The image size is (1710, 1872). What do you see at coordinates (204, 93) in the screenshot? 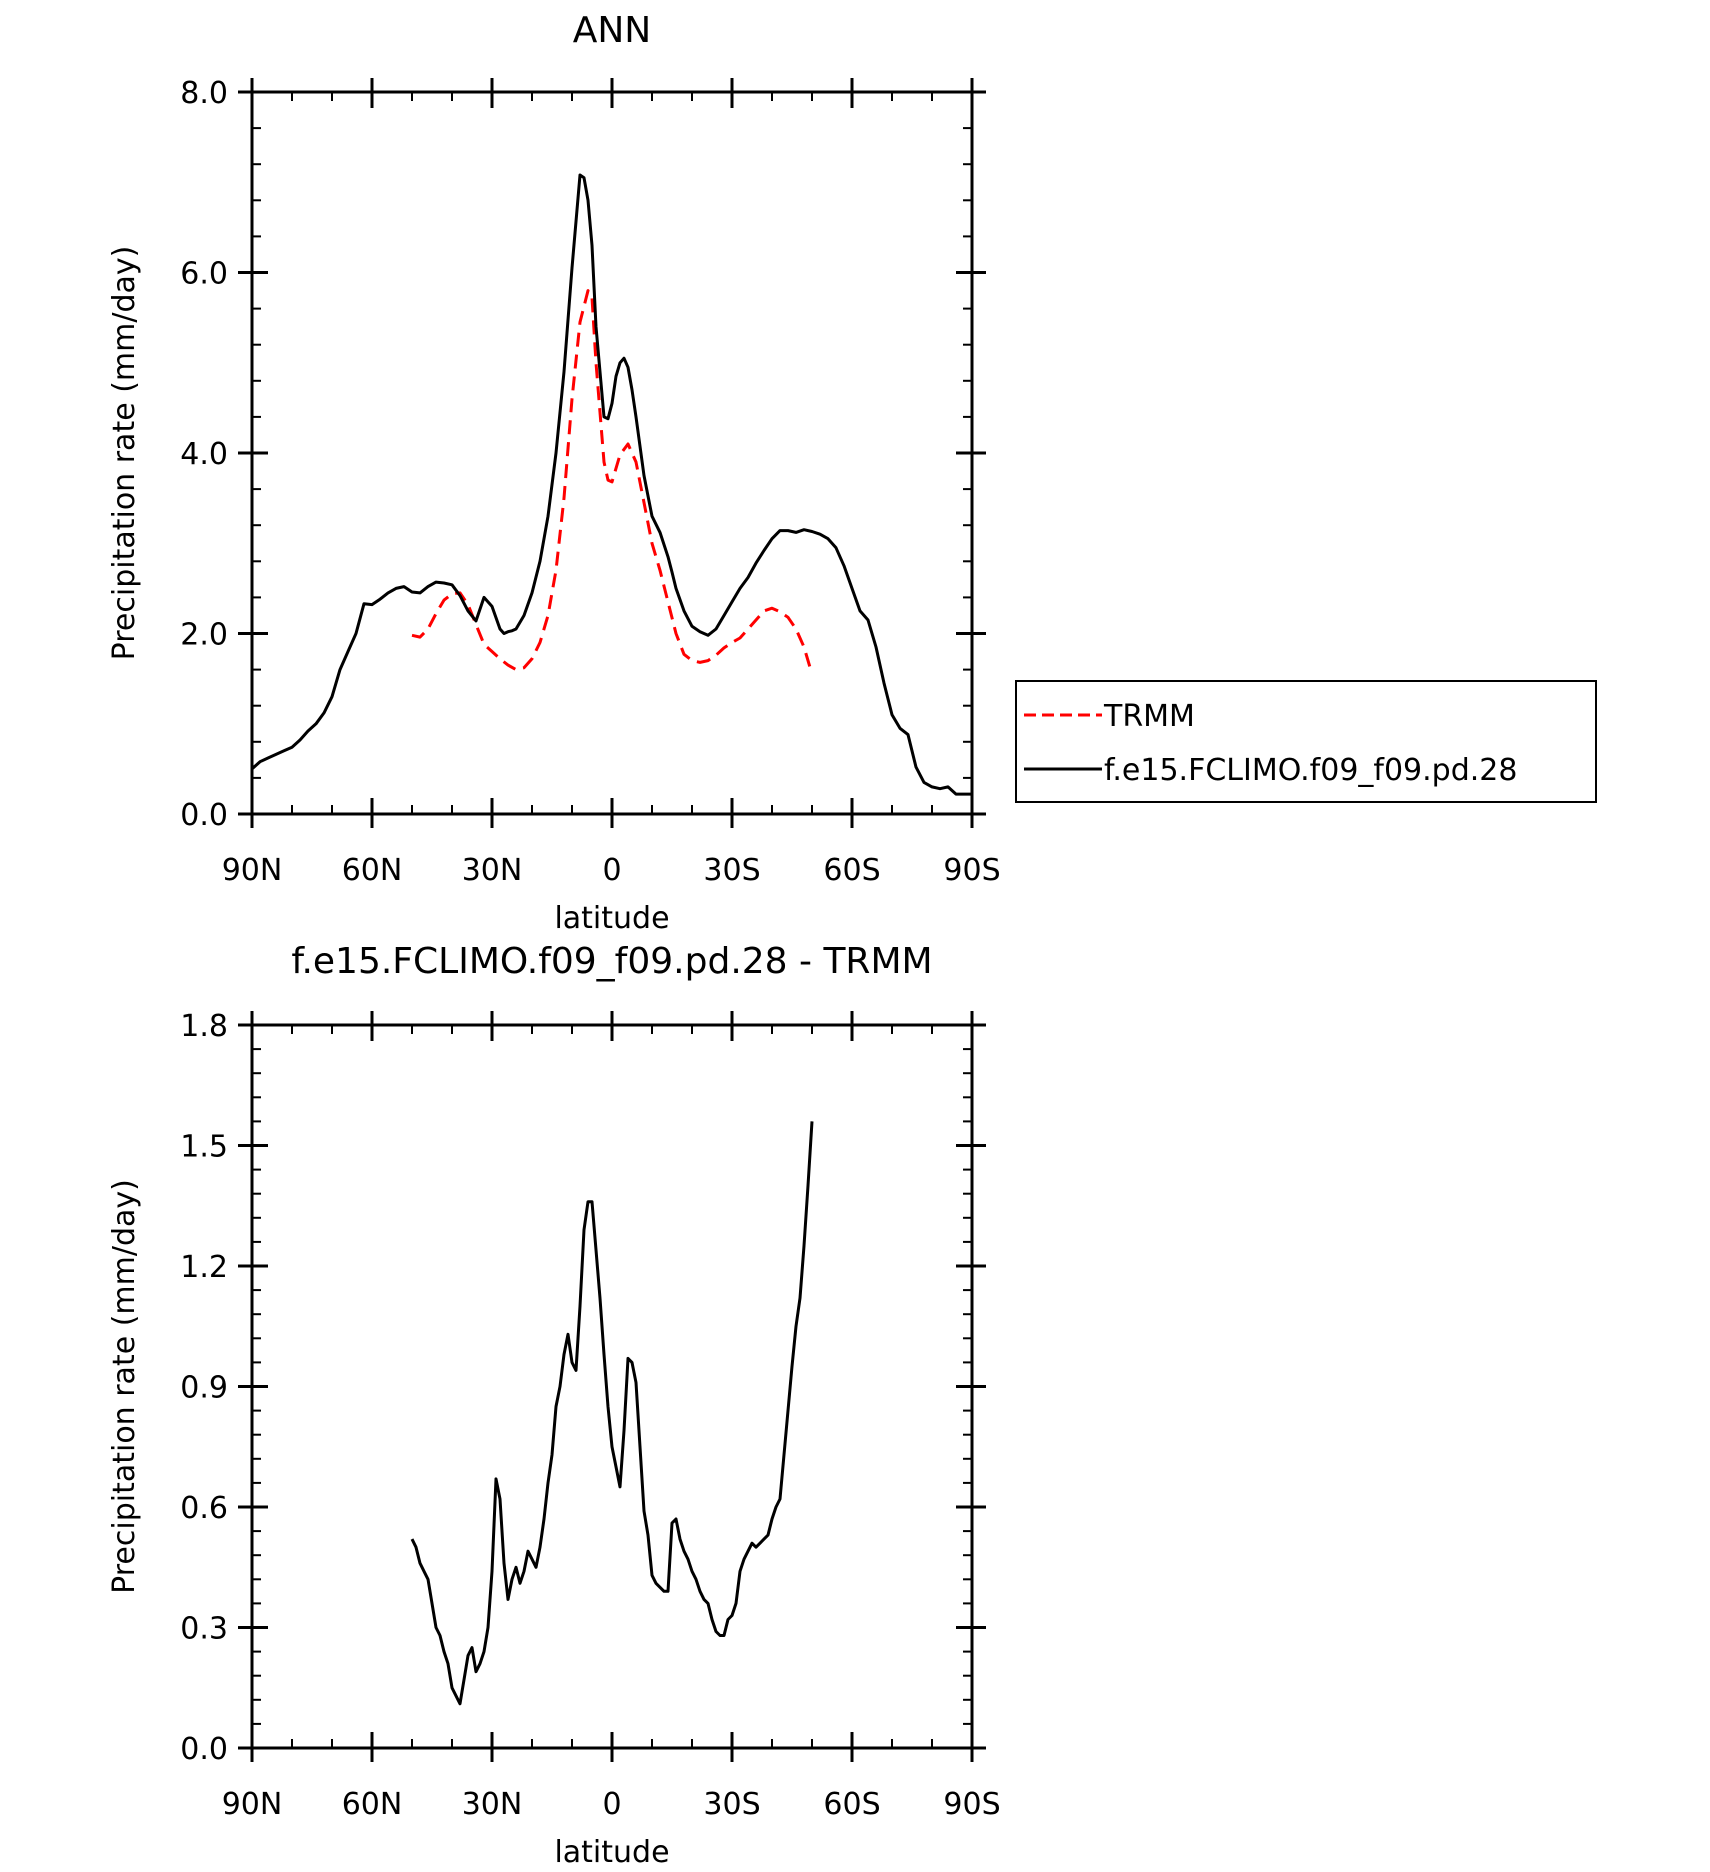
I see `y-tick-label: 8.0` at bounding box center [204, 93].